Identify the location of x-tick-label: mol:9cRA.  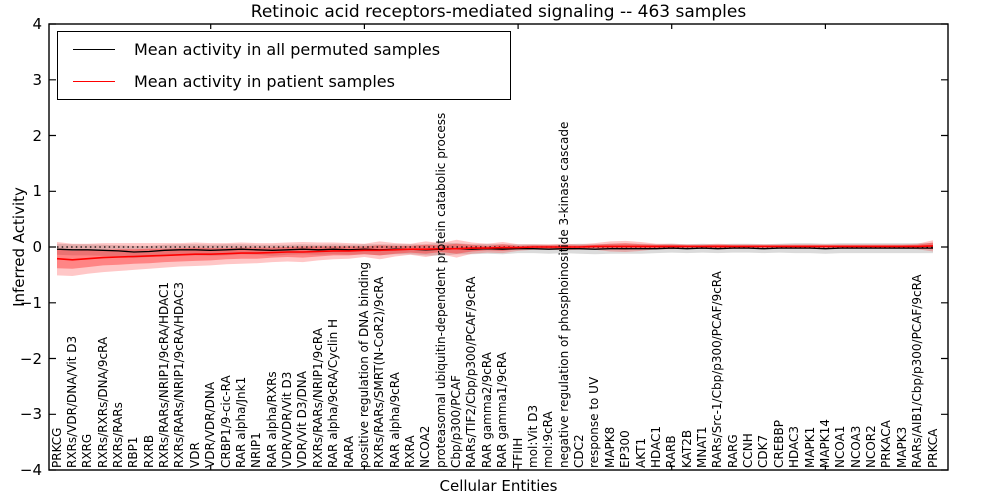
(548, 439).